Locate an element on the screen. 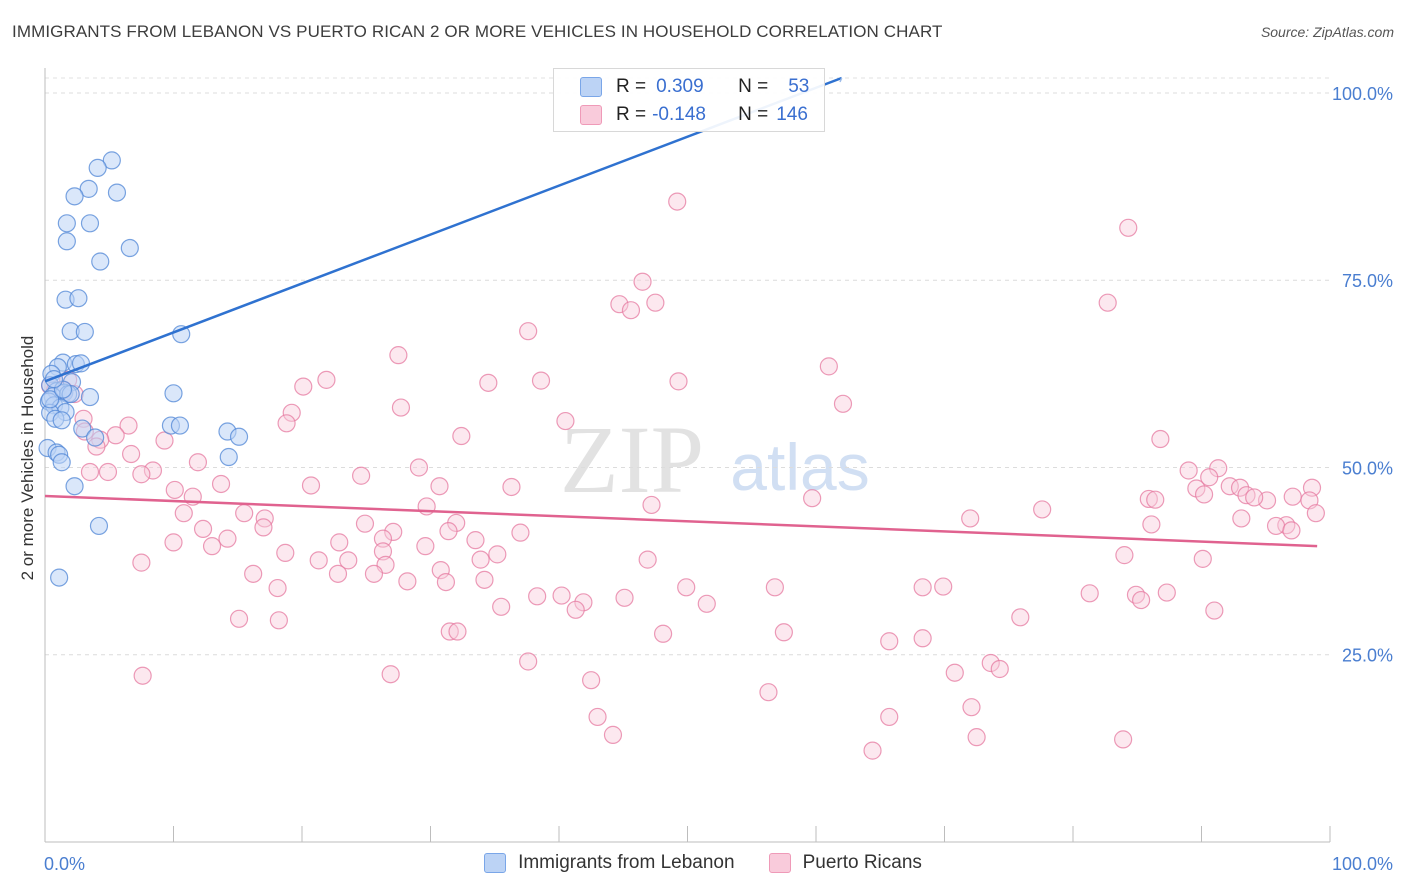 The height and width of the screenshot is (892, 1406). legend-item-puerto-ricans: Puerto Ricans is located at coordinates (845, 863).